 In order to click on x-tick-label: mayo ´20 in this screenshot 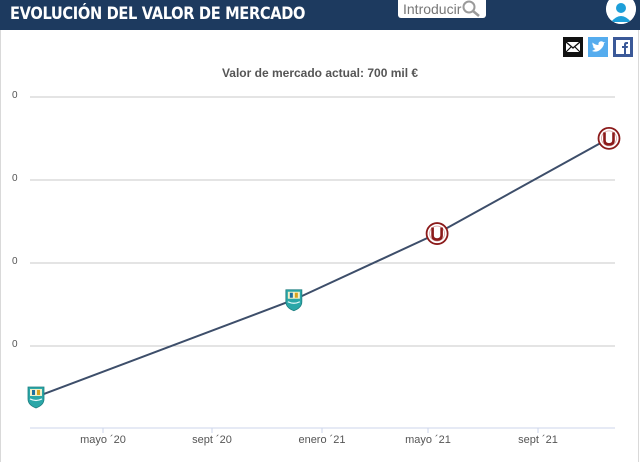, I will do `click(103, 440)`.